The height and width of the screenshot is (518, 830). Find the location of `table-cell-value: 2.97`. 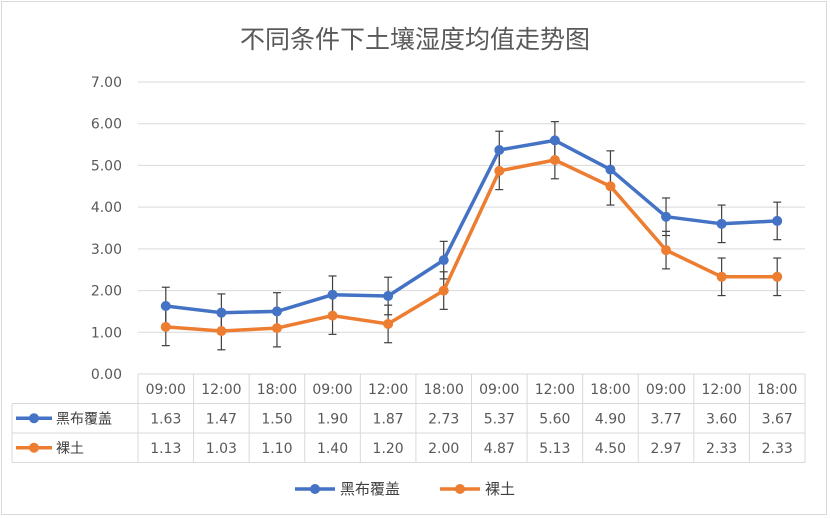

table-cell-value: 2.97 is located at coordinates (665, 449).